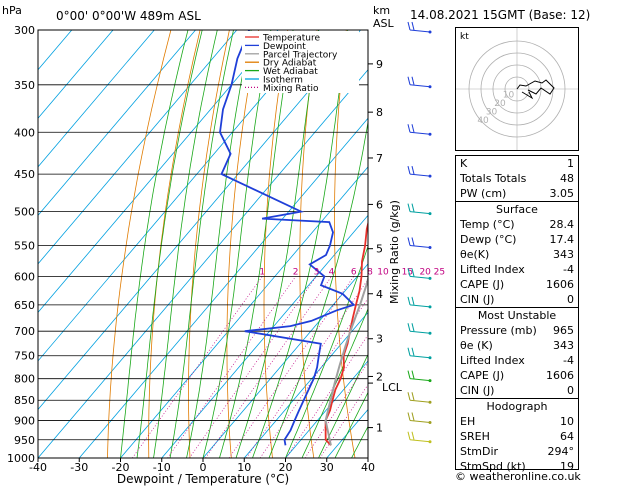 The image size is (629, 486). What do you see at coordinates (568, 269) in the screenshot?
I see `surface-value: -4` at bounding box center [568, 269].